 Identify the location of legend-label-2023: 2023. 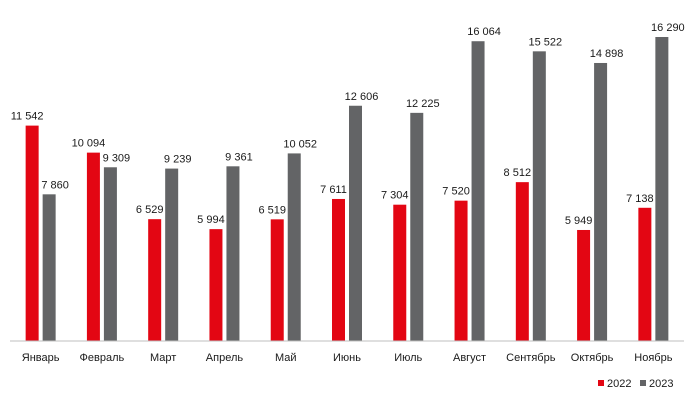
(661, 384).